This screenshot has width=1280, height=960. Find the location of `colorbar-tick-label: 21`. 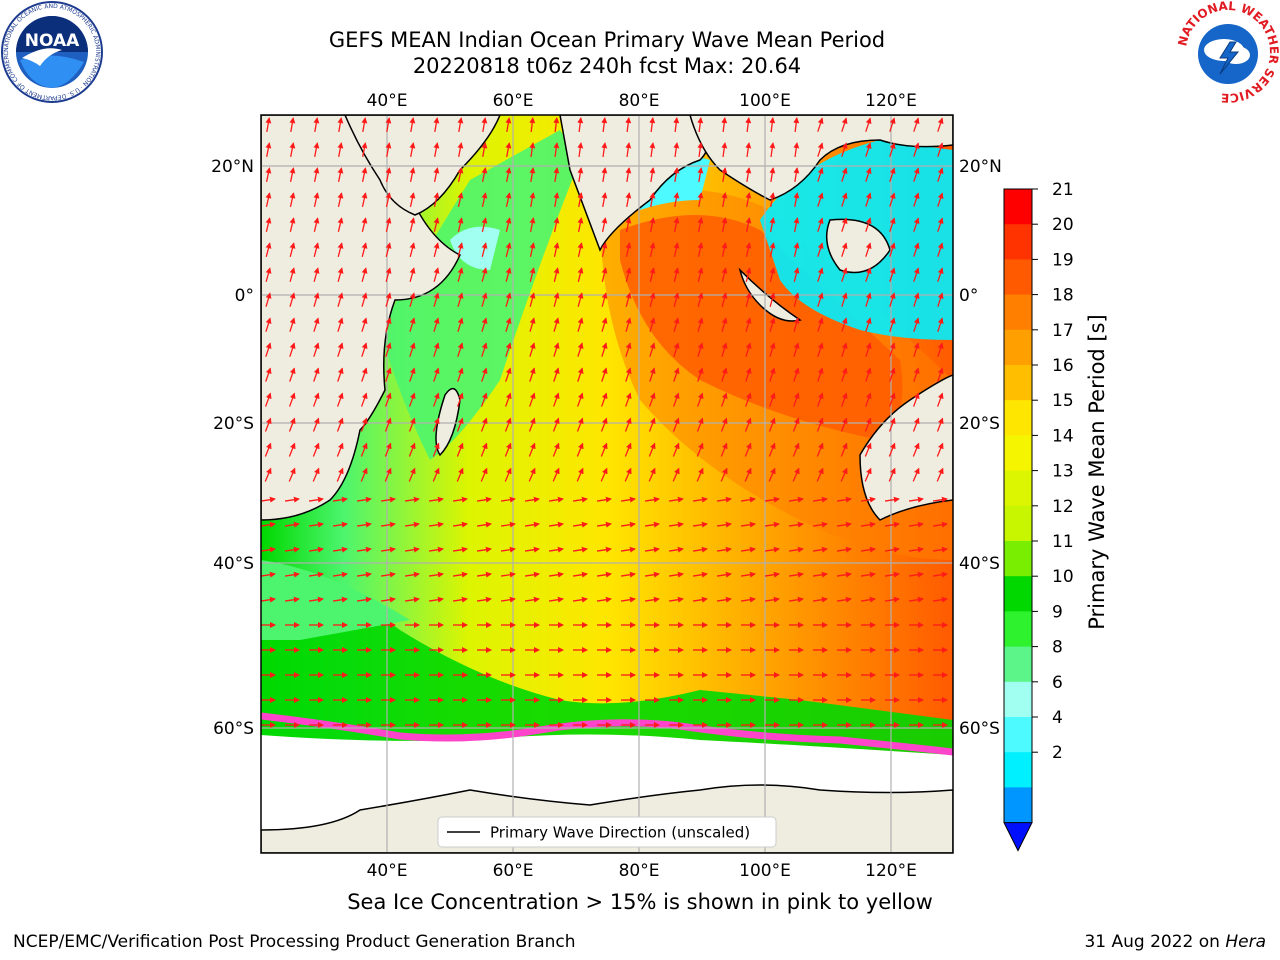

colorbar-tick-label: 21 is located at coordinates (1063, 190).